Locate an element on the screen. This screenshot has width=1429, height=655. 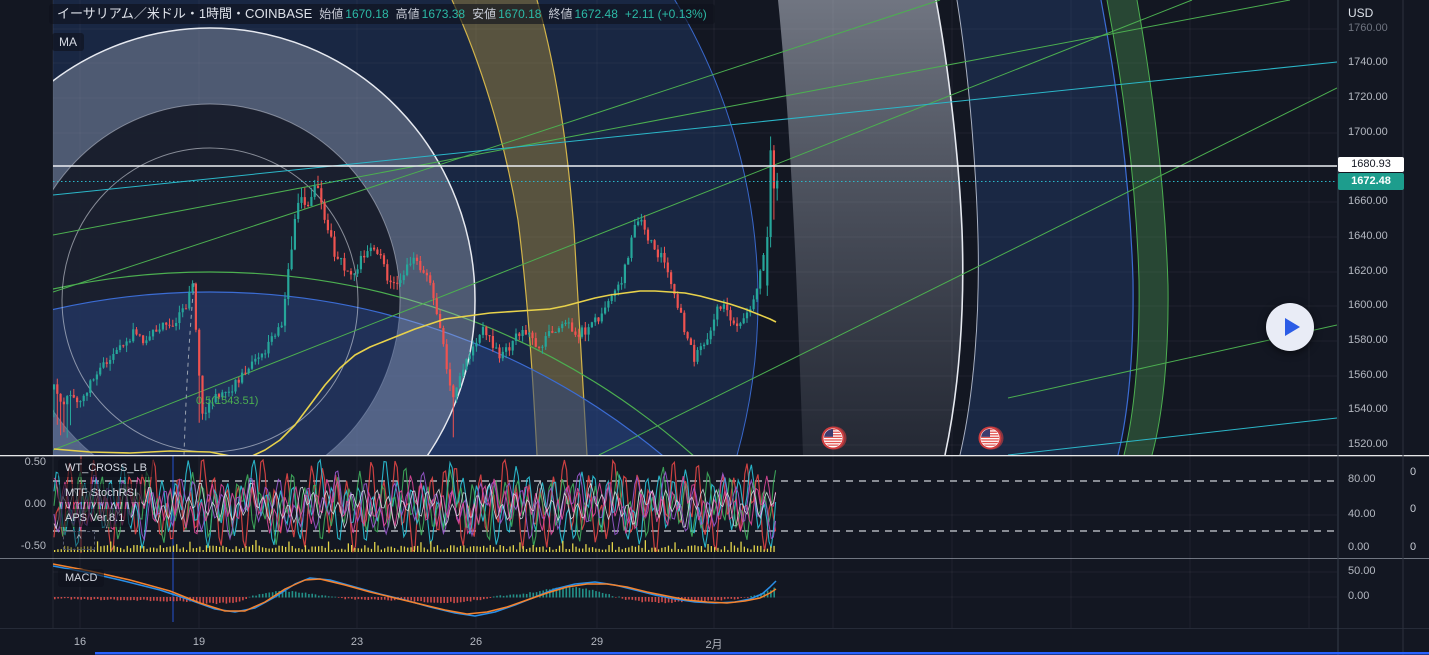
macd-axis-tick: 0.00 is located at coordinates (1359, 596).